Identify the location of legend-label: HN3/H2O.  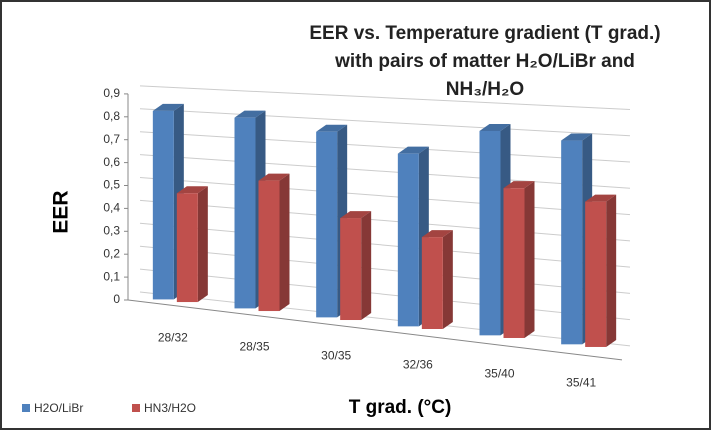
(170, 408).